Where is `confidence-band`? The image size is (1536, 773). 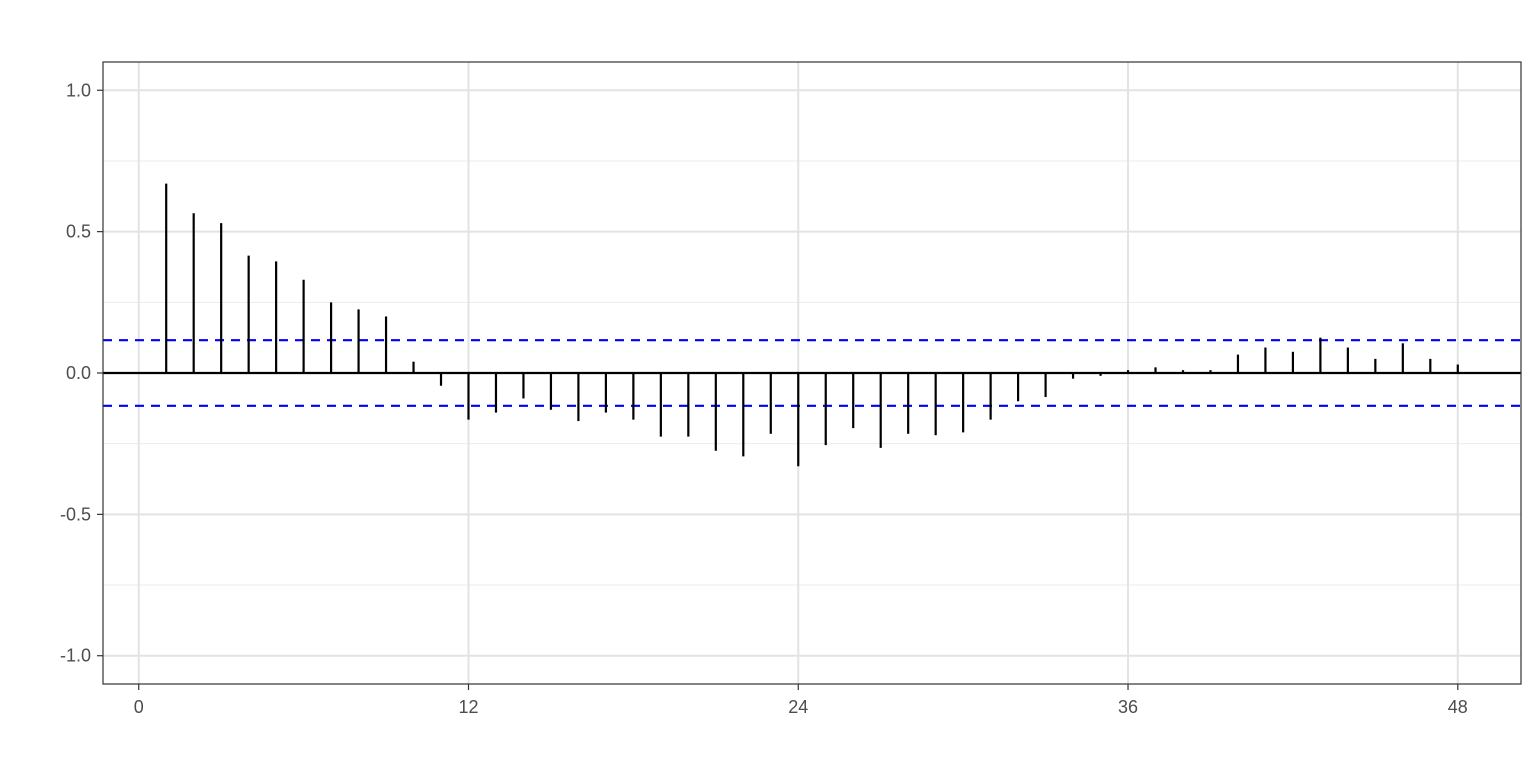 confidence-band is located at coordinates (812, 373).